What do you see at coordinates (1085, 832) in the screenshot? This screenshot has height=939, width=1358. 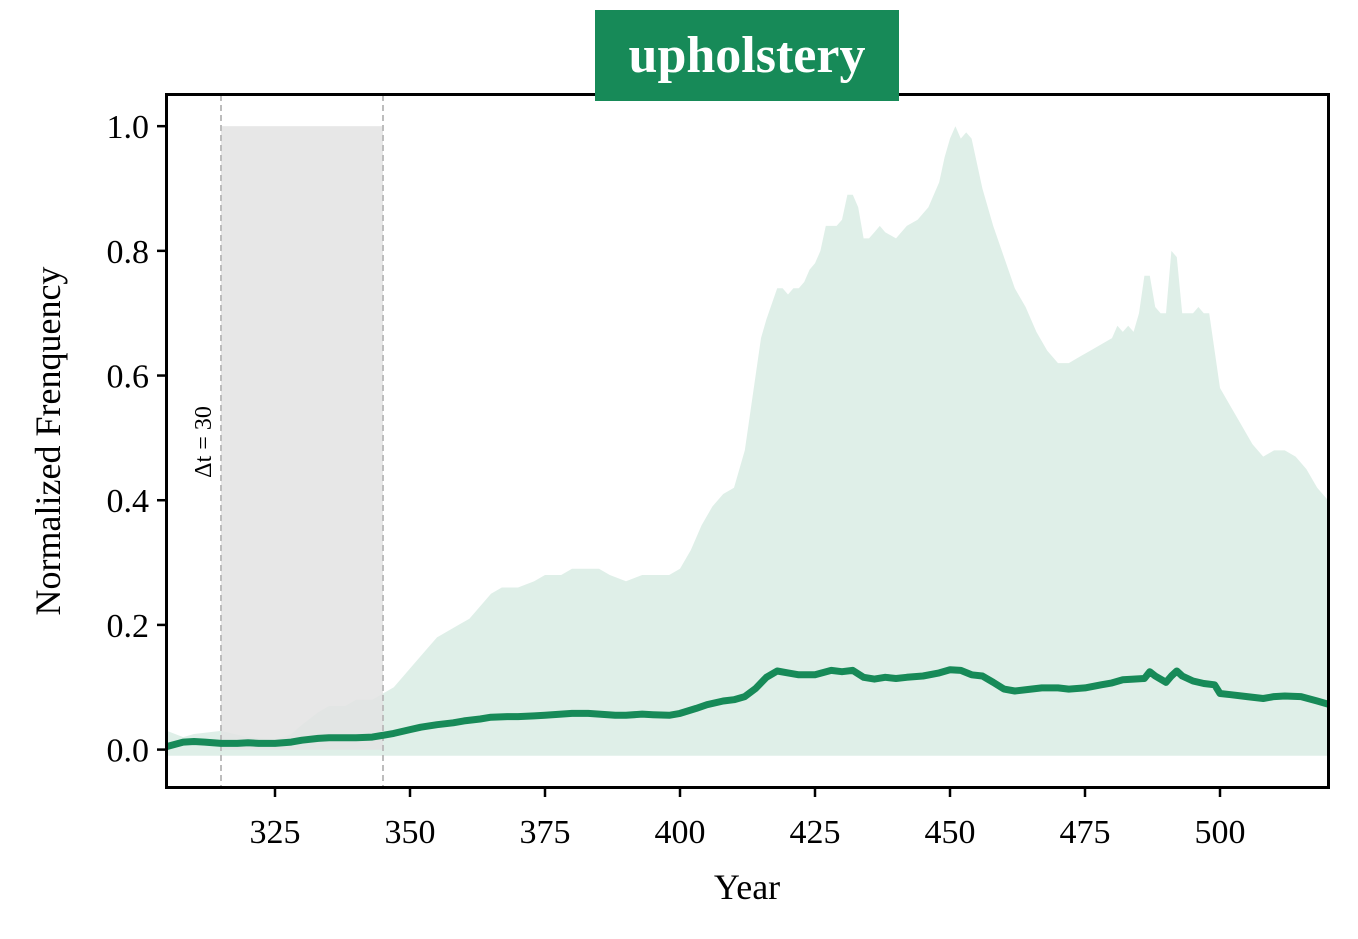 I see `x-tick-label: 475` at bounding box center [1085, 832].